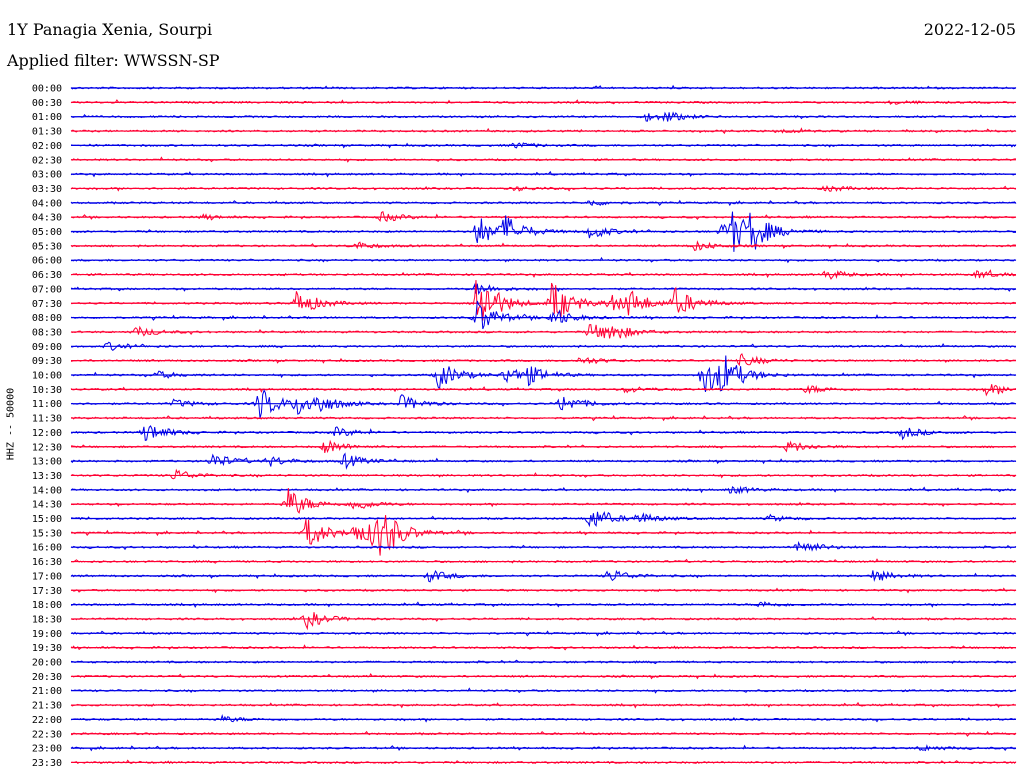 Image resolution: width=1024 pixels, height=780 pixels. I want to click on time-tick-label: 01:00, so click(47, 117).